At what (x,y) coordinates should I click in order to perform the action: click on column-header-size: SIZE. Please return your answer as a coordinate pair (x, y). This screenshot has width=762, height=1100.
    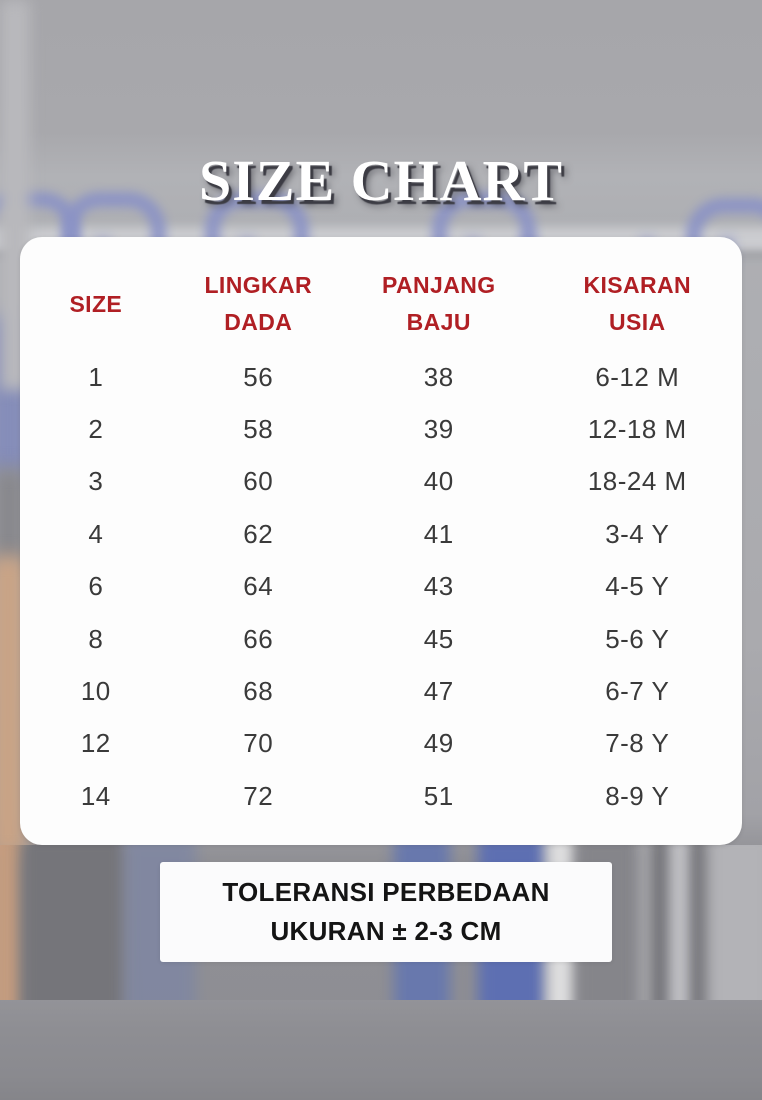
    Looking at the image, I should click on (96, 304).